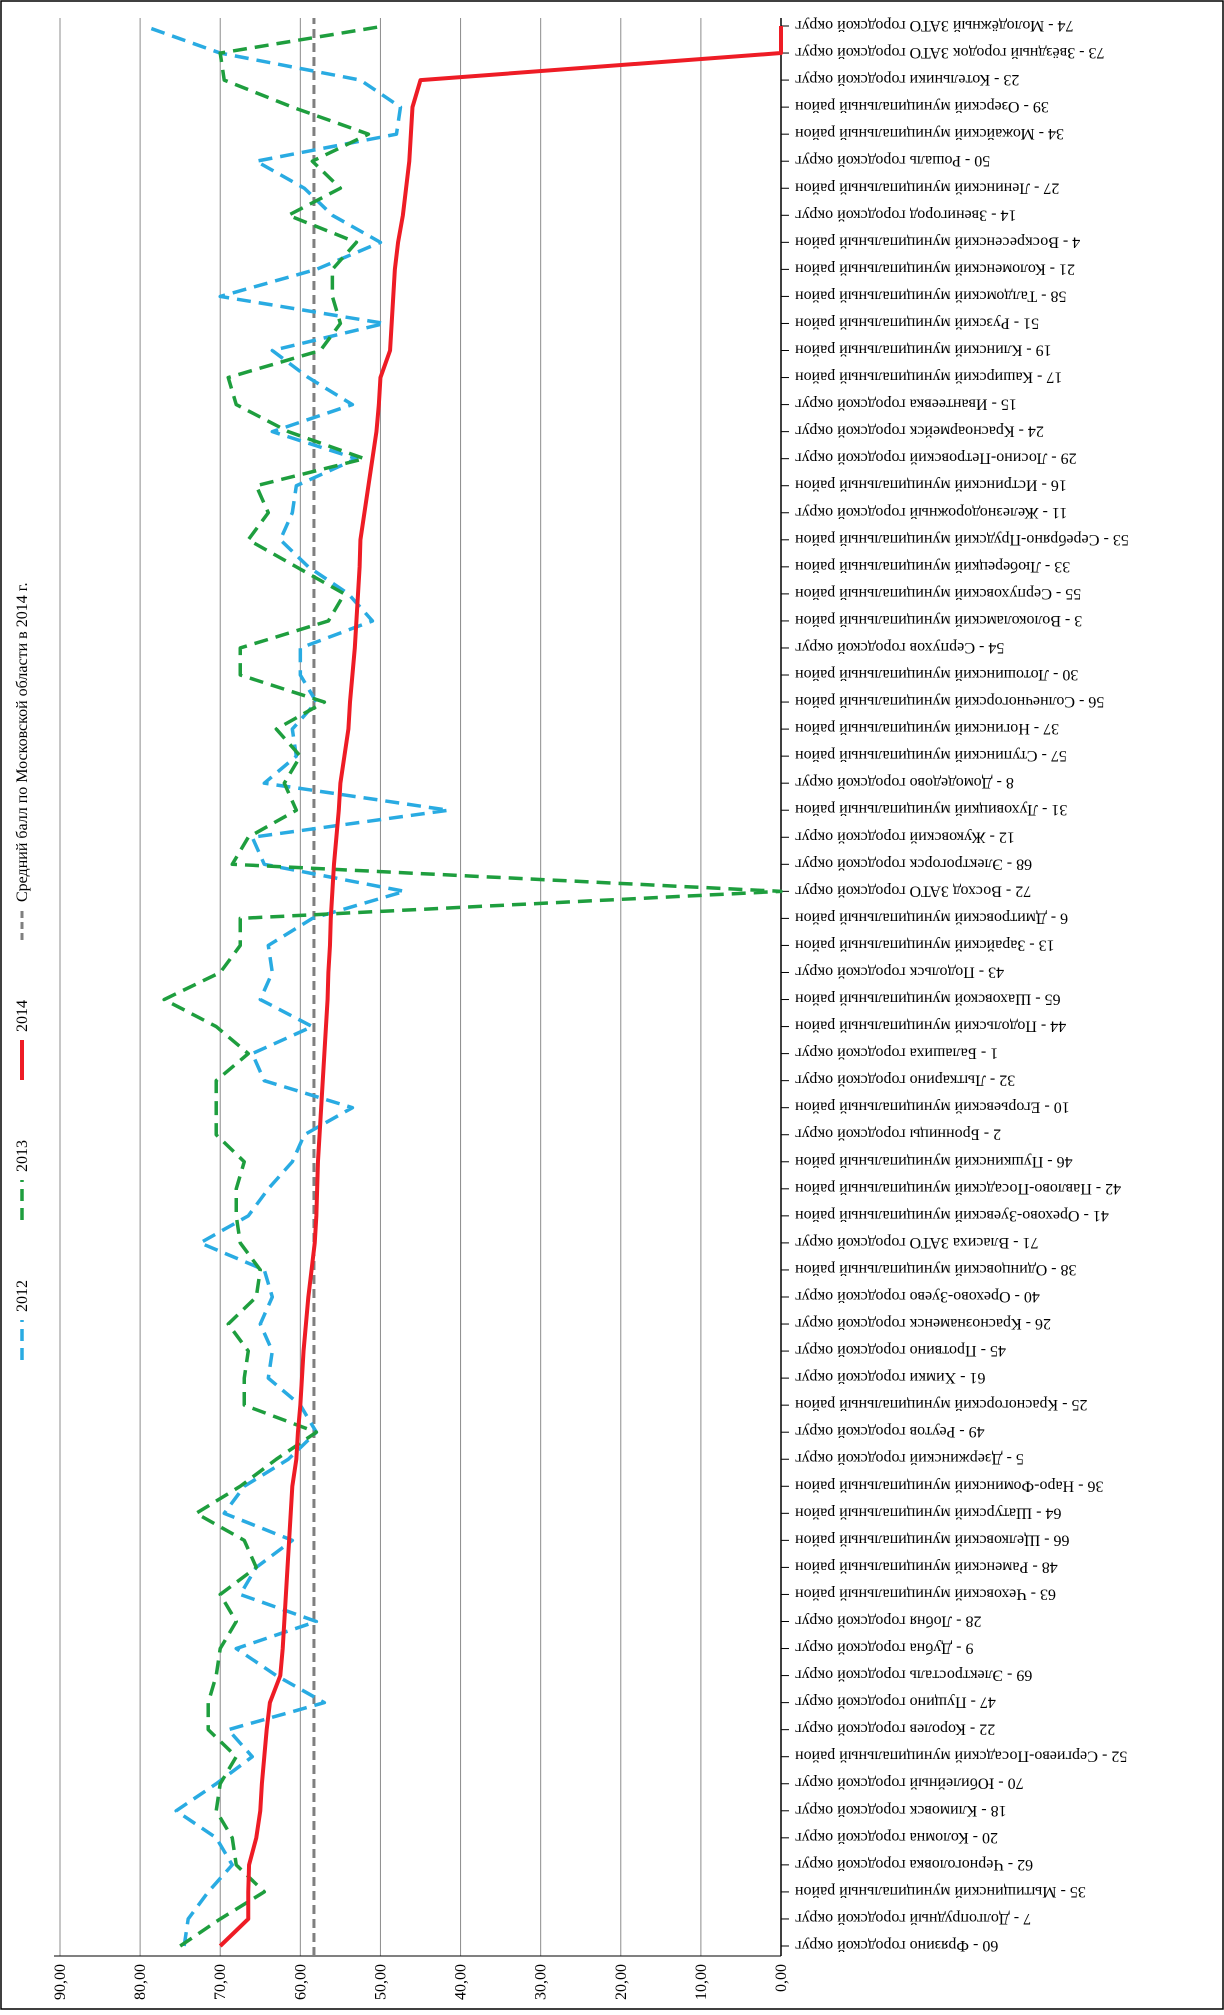 This screenshot has height=2015, width=1224. Describe the element at coordinates (950, 701) in the screenshot. I see `x-tick-label: 56 - Солнечногорский муниципальный район` at that location.